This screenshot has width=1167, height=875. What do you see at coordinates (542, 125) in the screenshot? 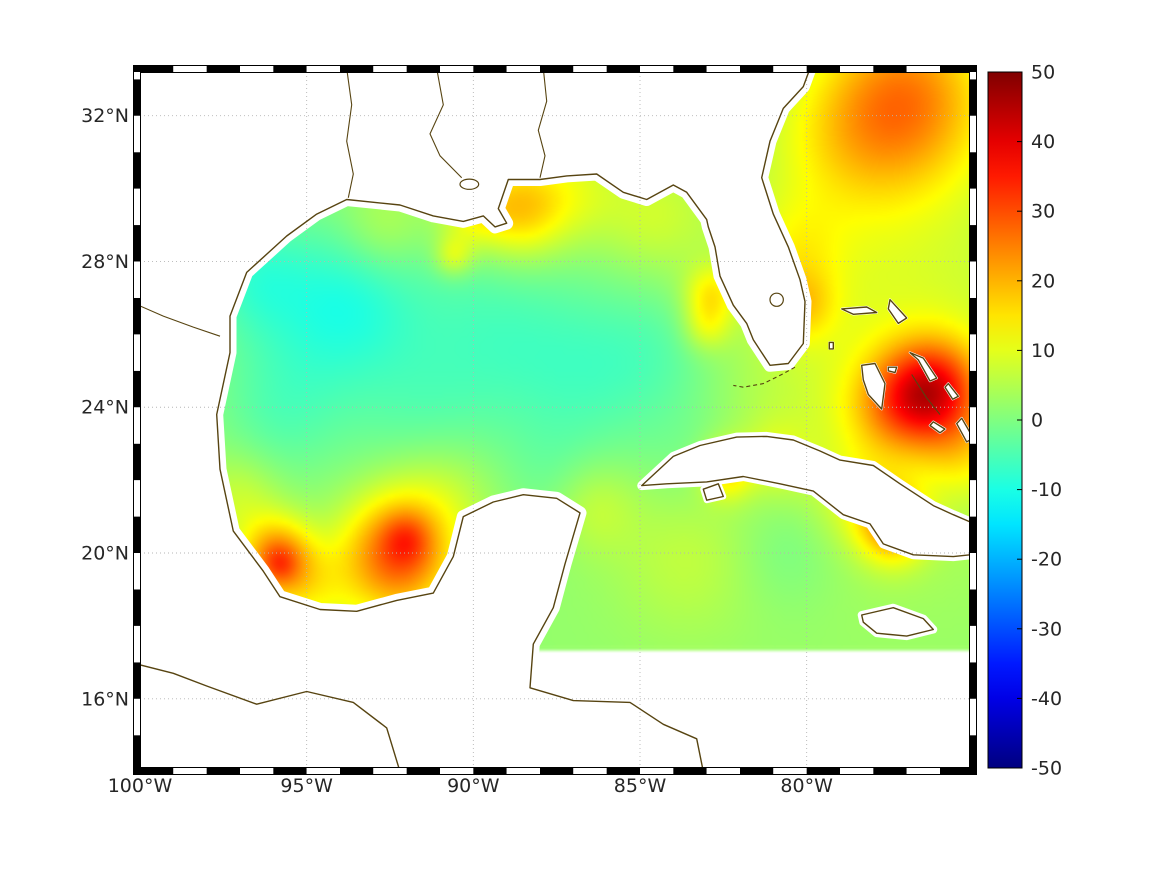
I see `line-river-mobile` at bounding box center [542, 125].